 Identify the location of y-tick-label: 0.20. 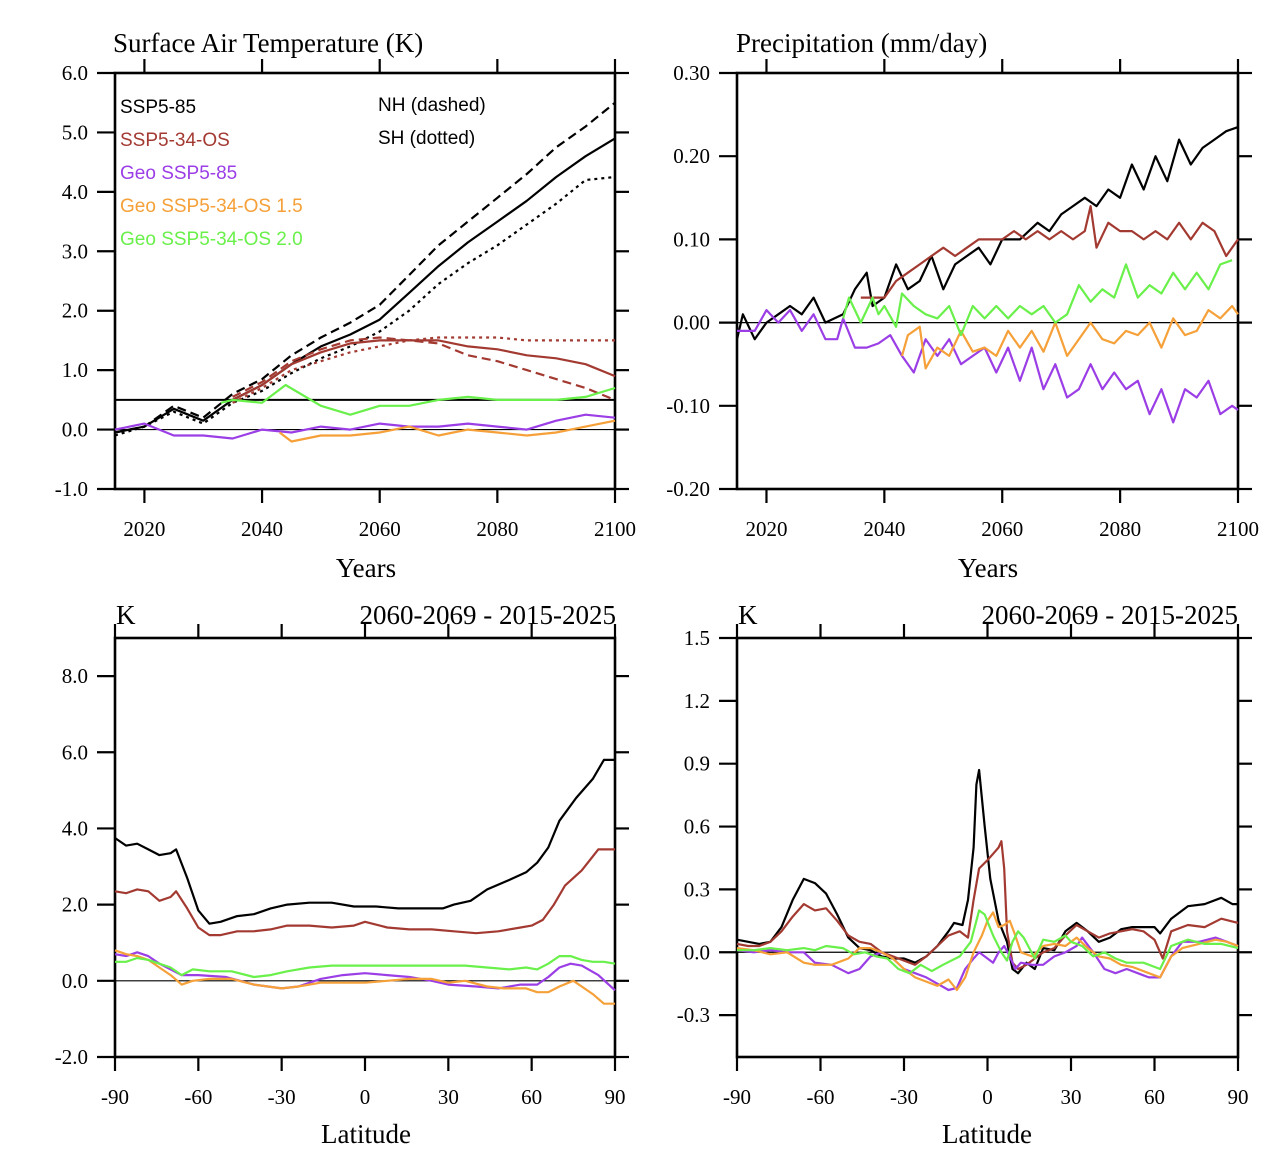
(691, 156).